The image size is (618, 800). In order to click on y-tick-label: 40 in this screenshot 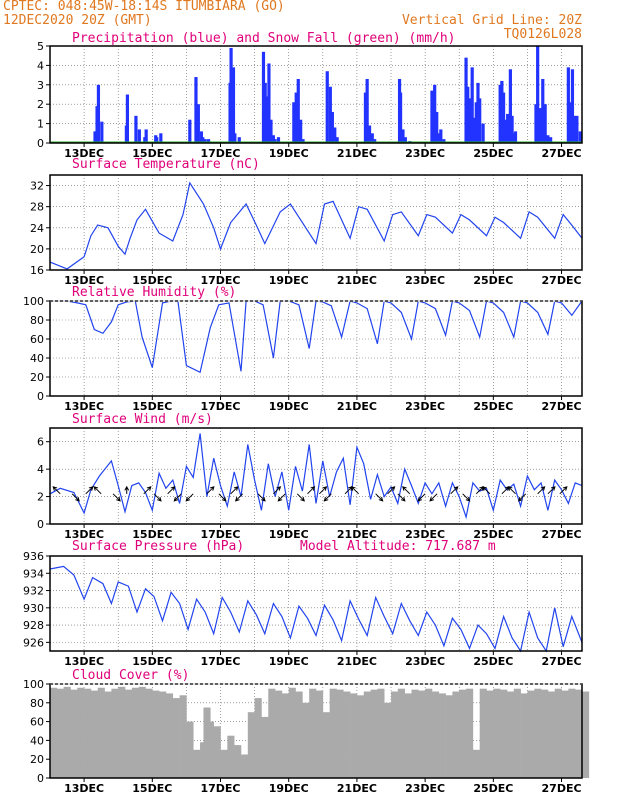, I will do `click(37, 740)`.